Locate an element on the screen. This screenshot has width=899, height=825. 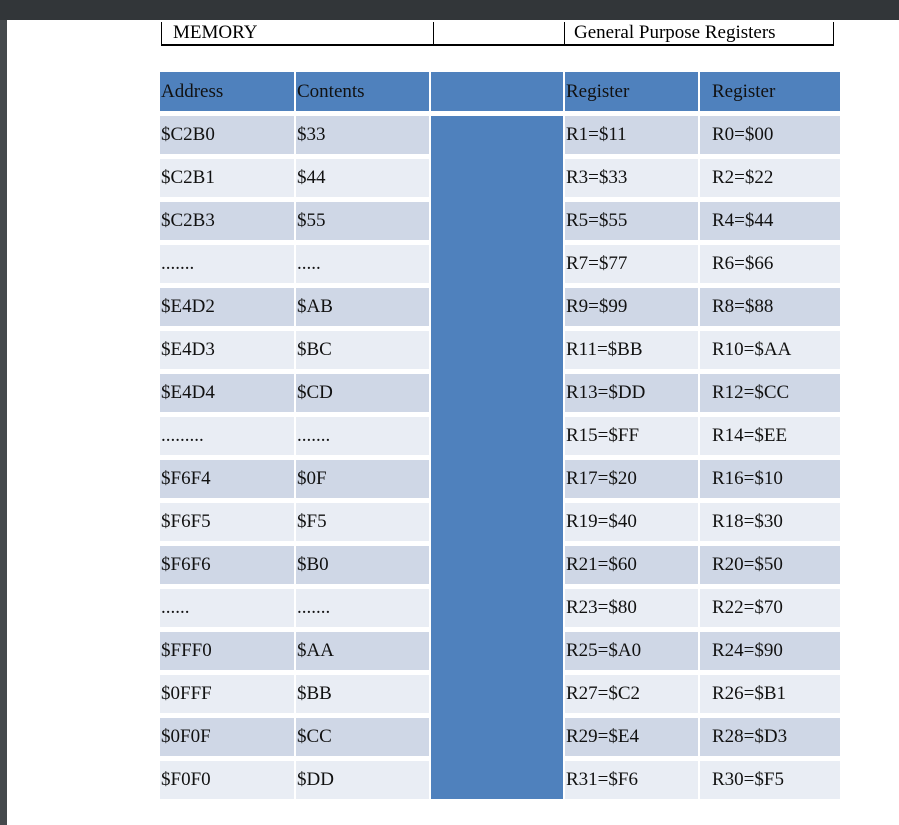
column-header-spacer is located at coordinates (497, 91).